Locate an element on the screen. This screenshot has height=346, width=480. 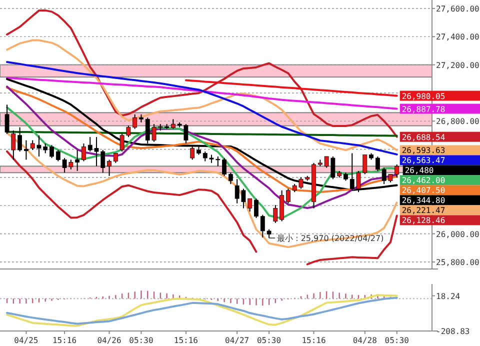
text: 26,480 is located at coordinates (419, 171).